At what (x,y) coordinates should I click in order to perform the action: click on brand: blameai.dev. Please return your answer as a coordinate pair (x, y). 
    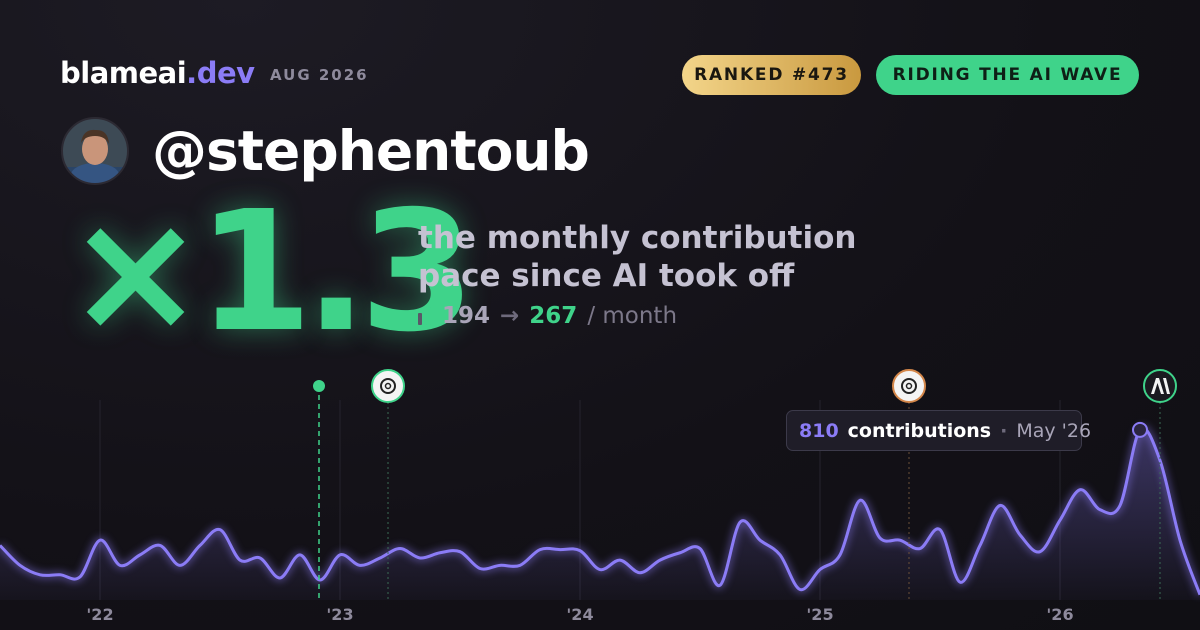
    Looking at the image, I should click on (157, 73).